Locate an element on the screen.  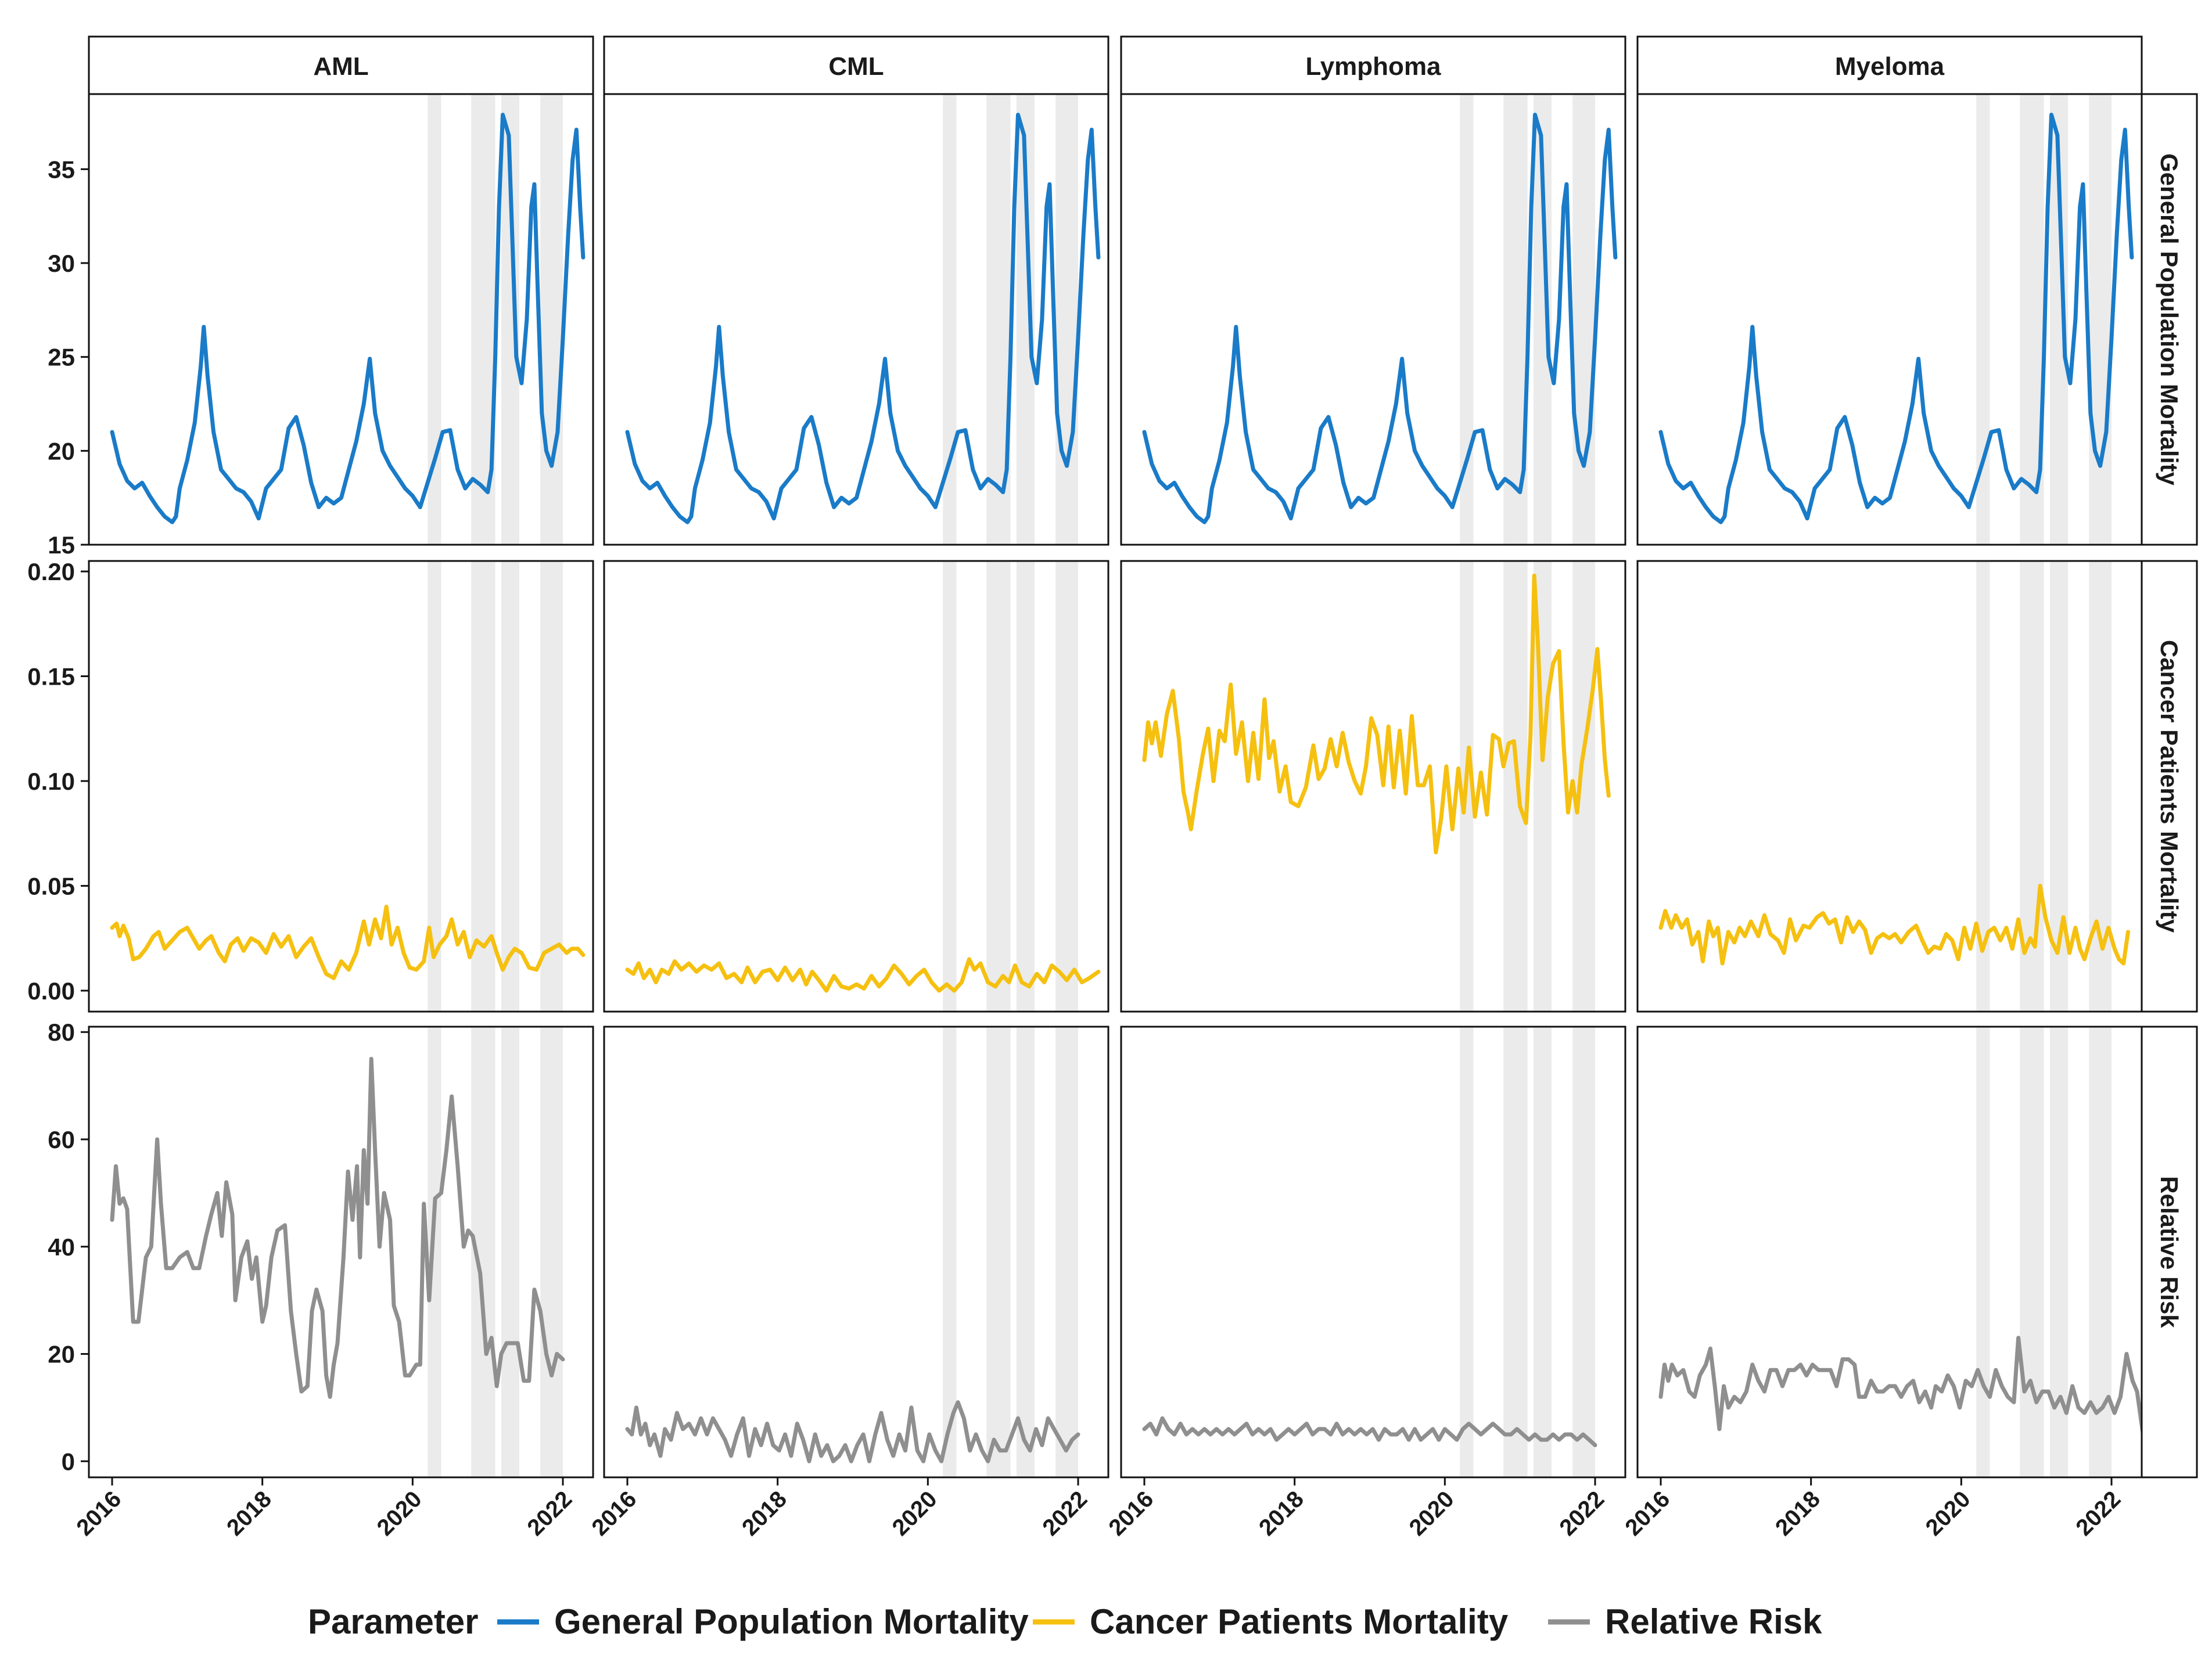
x-tick-label-2-1: 2018 is located at coordinates (1282, 1514).